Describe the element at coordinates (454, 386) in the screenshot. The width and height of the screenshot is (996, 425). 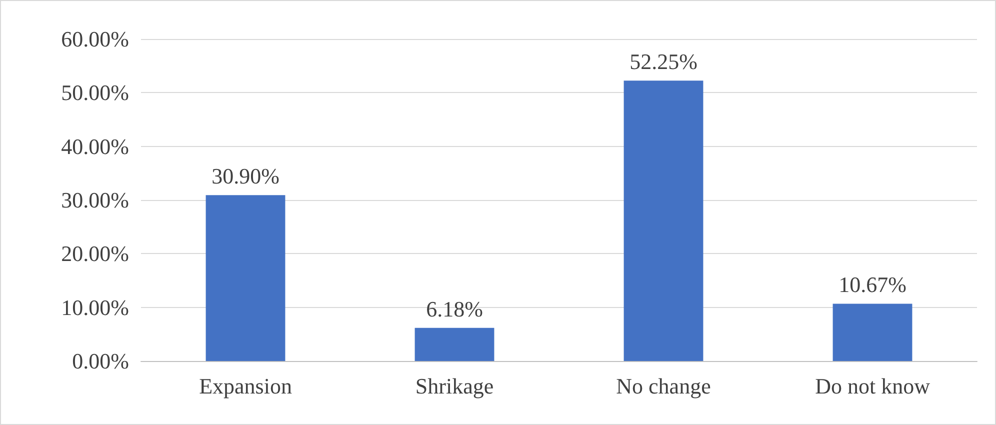
I see `x-tick-label: Shrikage` at that location.